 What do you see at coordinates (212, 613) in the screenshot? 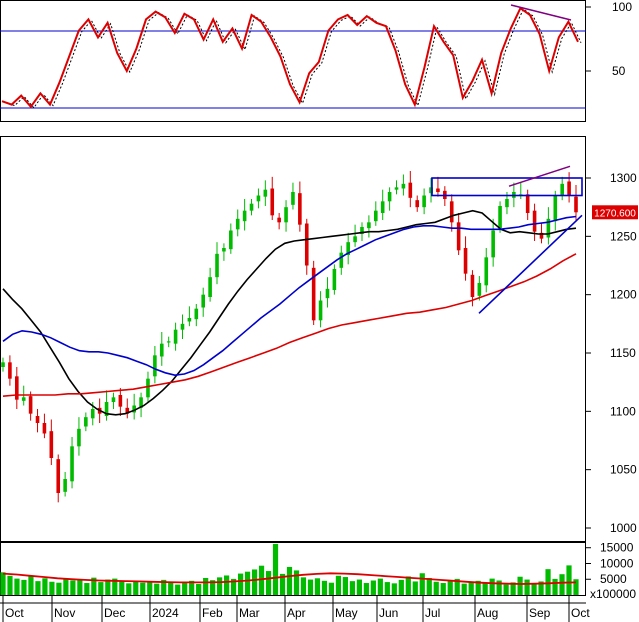
I see `x-axis-label: Feb` at bounding box center [212, 613].